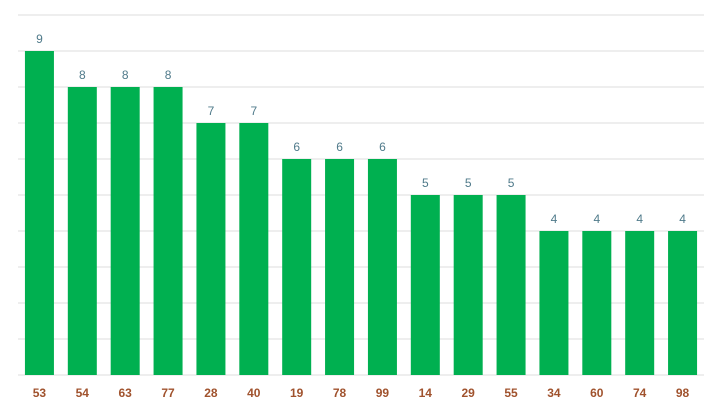  Describe the element at coordinates (683, 393) in the screenshot. I see `x-tick-label: 98` at that location.